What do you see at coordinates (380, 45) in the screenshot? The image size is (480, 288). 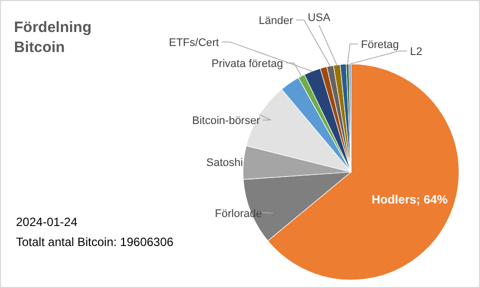 I see `slice-label: Företag` at bounding box center [380, 45].